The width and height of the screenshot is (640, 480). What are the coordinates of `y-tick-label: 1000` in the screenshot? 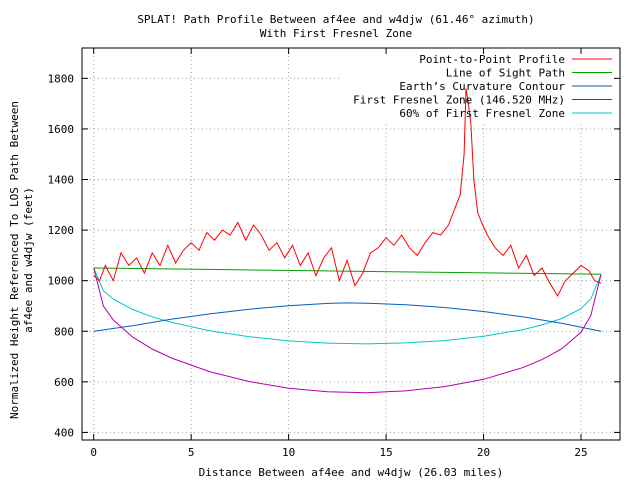 It's located at (61, 281).